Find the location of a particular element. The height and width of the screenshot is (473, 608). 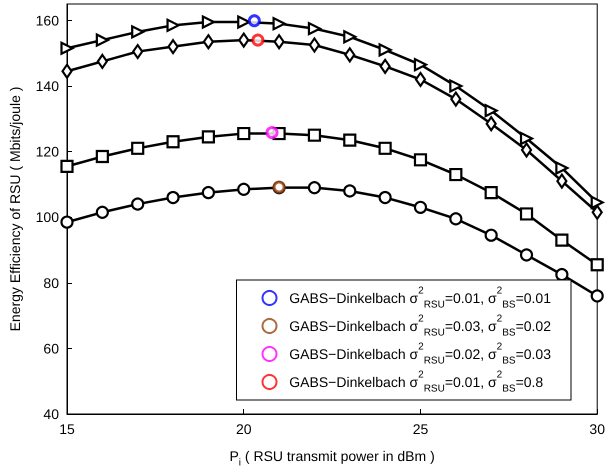

y-tick-label: 120 is located at coordinates (48, 152).